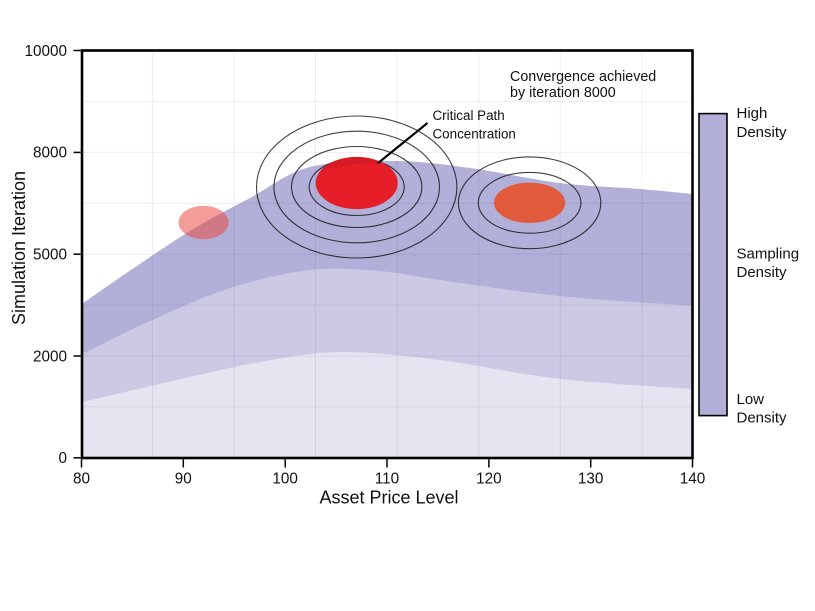 This screenshot has height=611, width=815. Describe the element at coordinates (50, 255) in the screenshot. I see `svg-text: 5000` at that location.